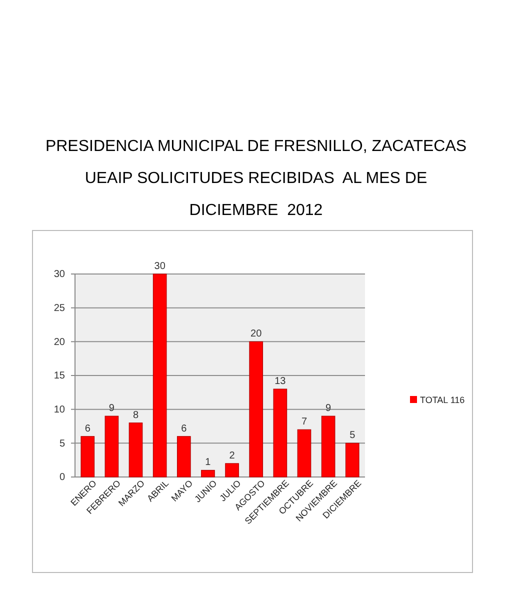  Describe the element at coordinates (256, 146) in the screenshot. I see `chart-title: PRESIDENCIA MUNICIPAL DE FRESNILLO, ZACATECAS` at that location.